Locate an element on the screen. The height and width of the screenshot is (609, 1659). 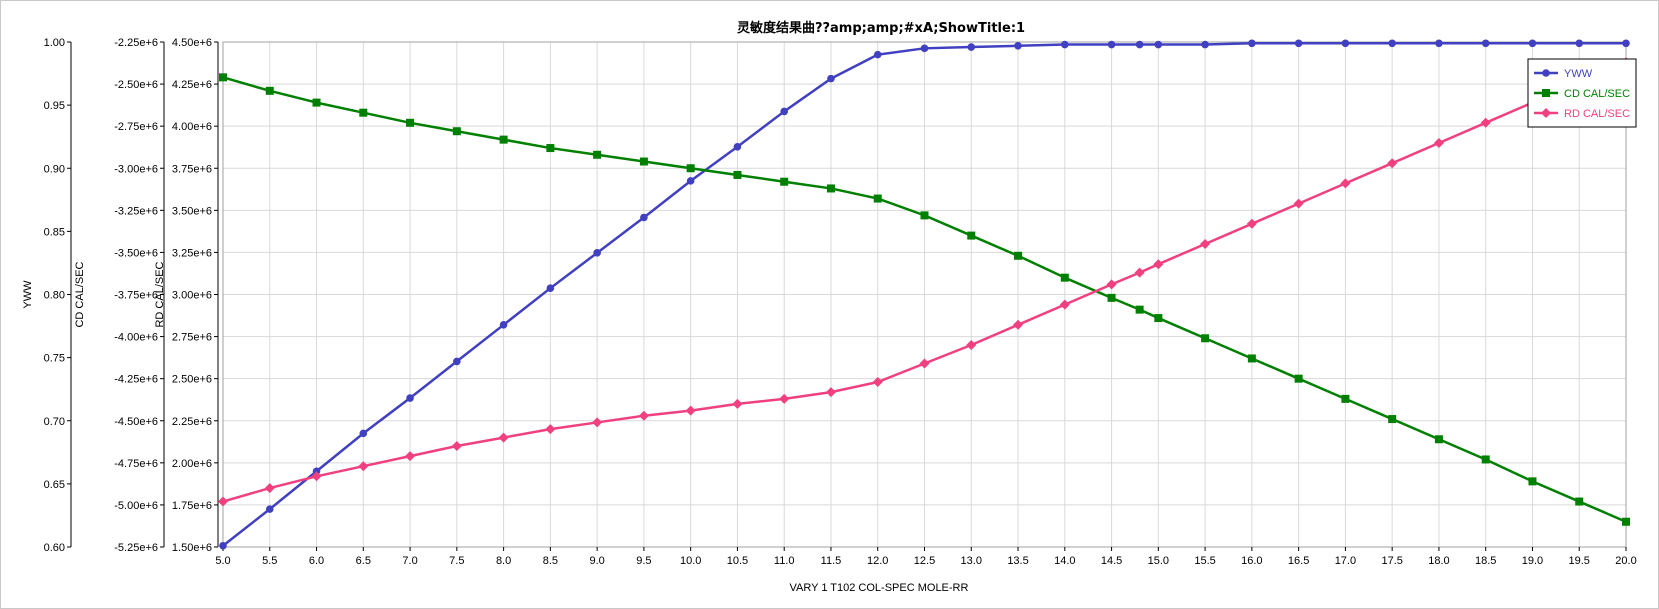
chart-title: 灵敏度结果曲??amp;amp;#xA;ShowTitle:1 is located at coordinates (881, 28).